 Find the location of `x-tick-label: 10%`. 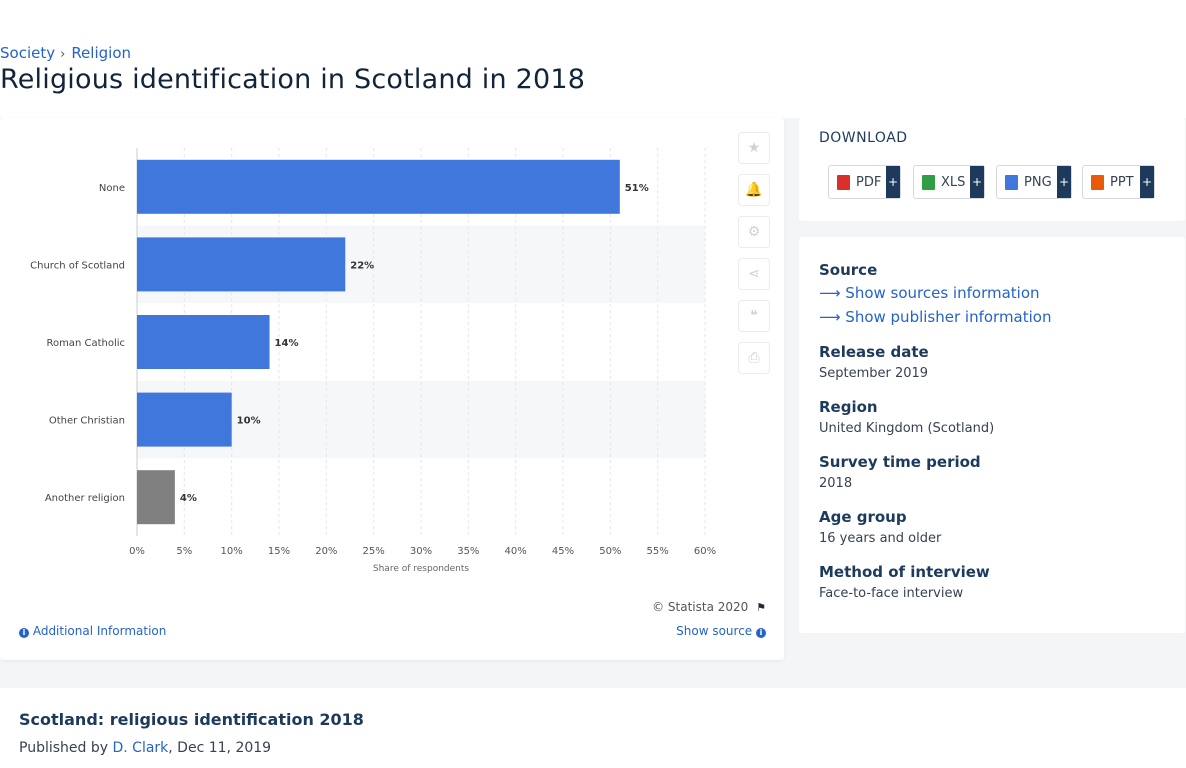

x-tick-label: 10% is located at coordinates (232, 551).